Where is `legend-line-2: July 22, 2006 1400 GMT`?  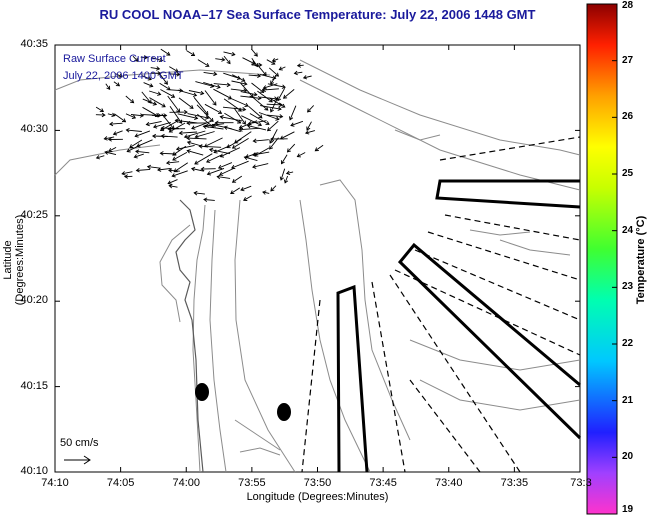 legend-line-2: July 22, 2006 1400 GMT is located at coordinates (123, 76).